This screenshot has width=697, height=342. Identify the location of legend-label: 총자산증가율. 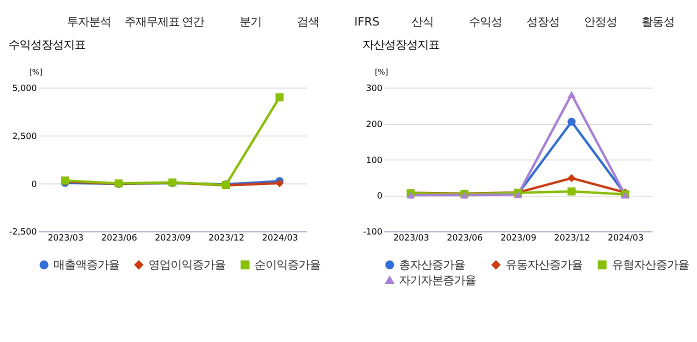
(432, 265).